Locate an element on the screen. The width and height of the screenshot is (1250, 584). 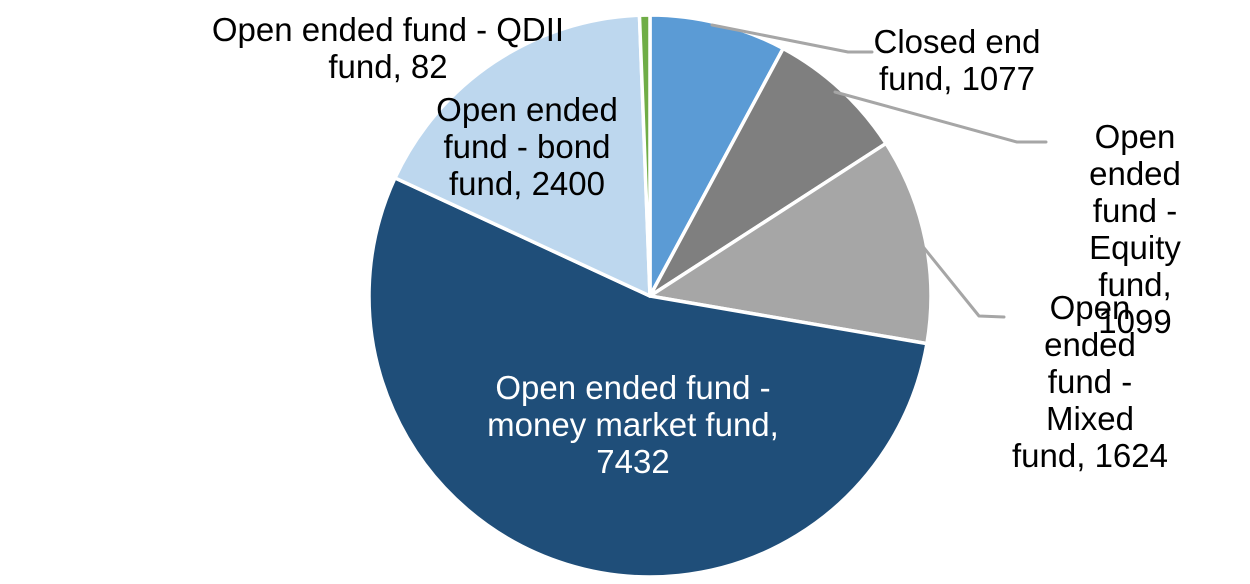
leader-line-closed-end-fund is located at coordinates (792, 38).